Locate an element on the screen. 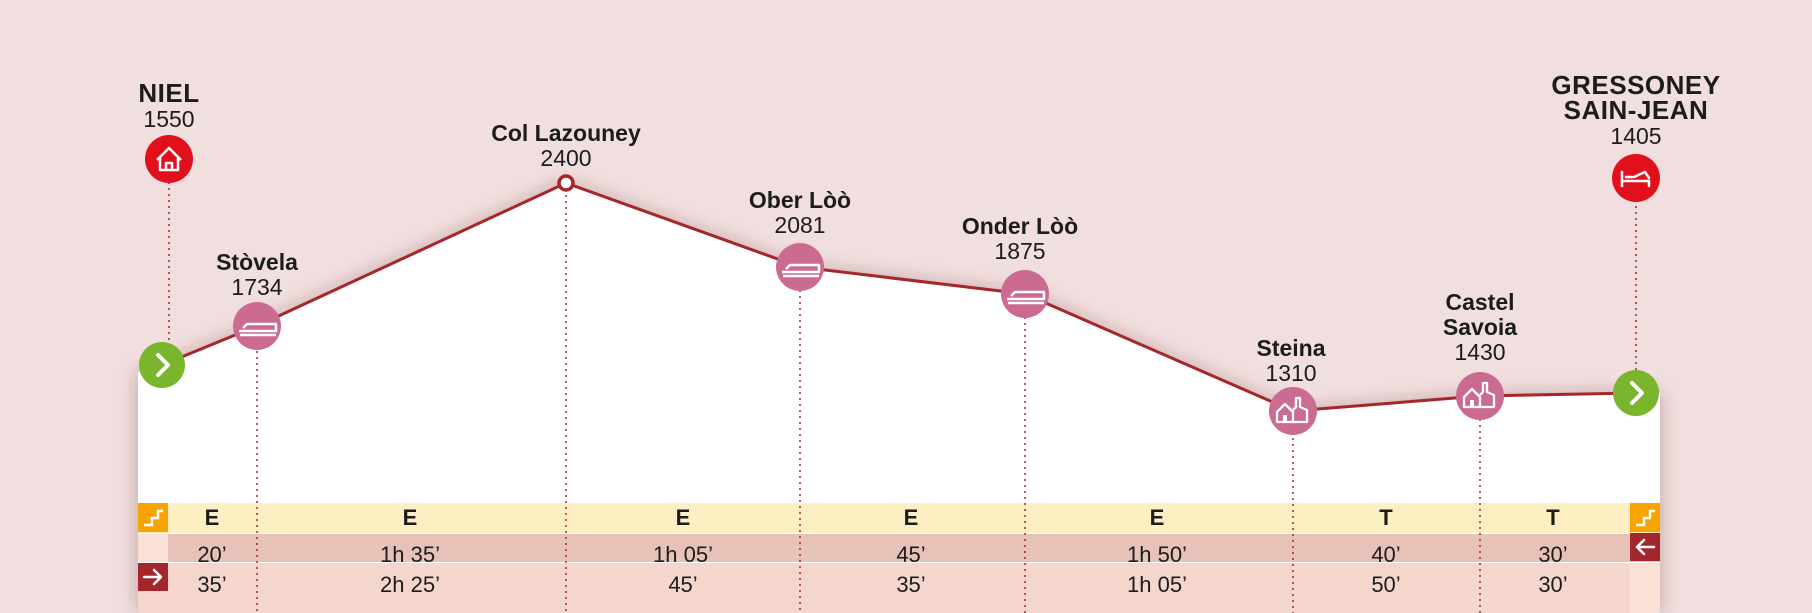 This screenshot has width=1812, height=613. time-band-reverse is located at coordinates (899, 548).